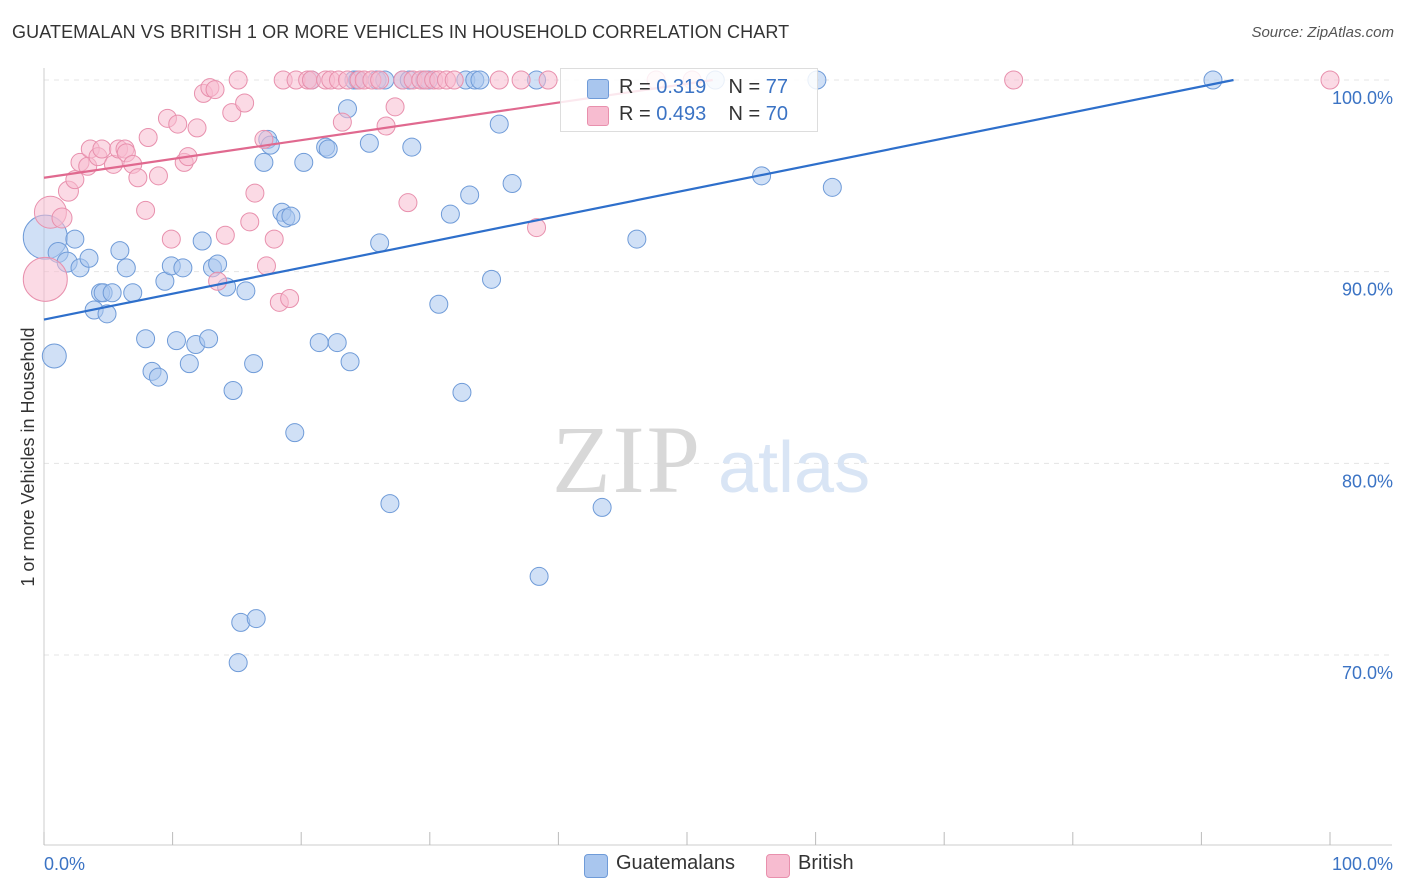 The width and height of the screenshot is (1406, 892). What do you see at coordinates (778, 866) in the screenshot?
I see `bottom-legend-swatch-pink` at bounding box center [778, 866].